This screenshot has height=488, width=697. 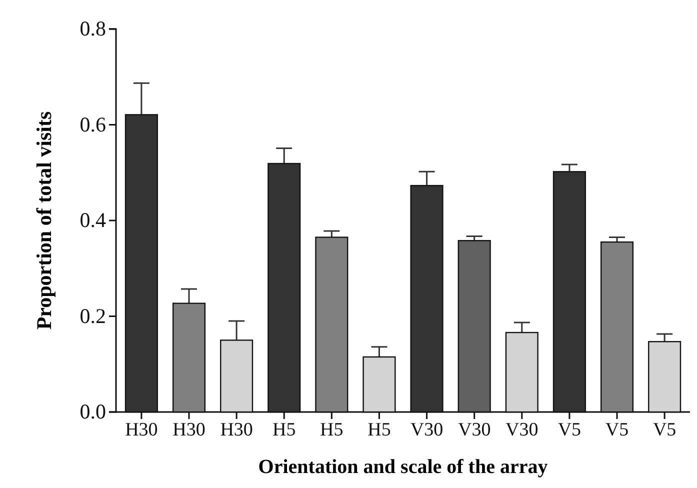 What do you see at coordinates (93, 124) in the screenshot?
I see `y-tick-label: 0.6` at bounding box center [93, 124].